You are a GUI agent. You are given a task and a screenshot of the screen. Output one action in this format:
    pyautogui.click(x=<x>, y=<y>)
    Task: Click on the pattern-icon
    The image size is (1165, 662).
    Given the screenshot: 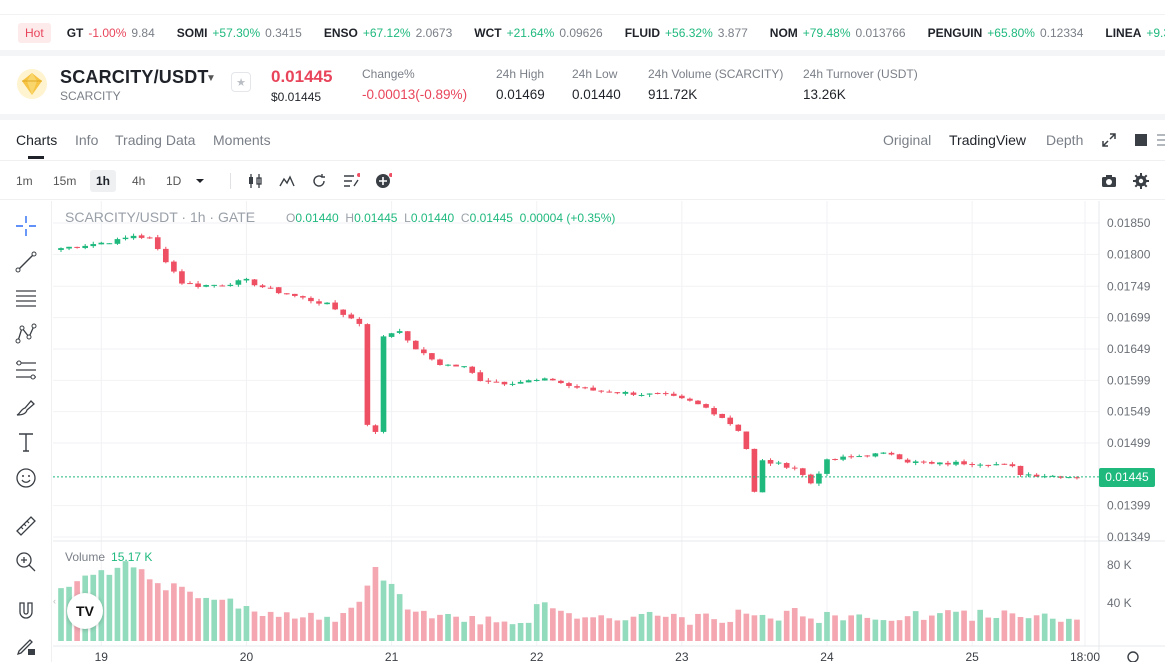 What is the action you would take?
    pyautogui.click(x=26, y=334)
    